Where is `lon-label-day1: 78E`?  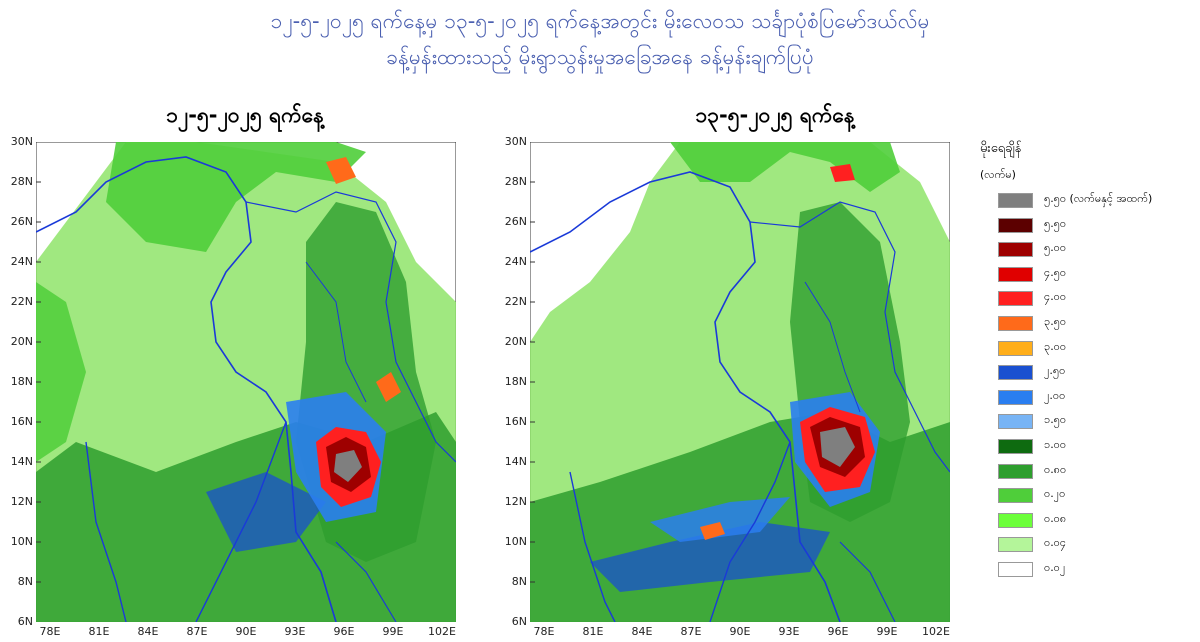 lon-label-day1: 78E is located at coordinates (50, 631).